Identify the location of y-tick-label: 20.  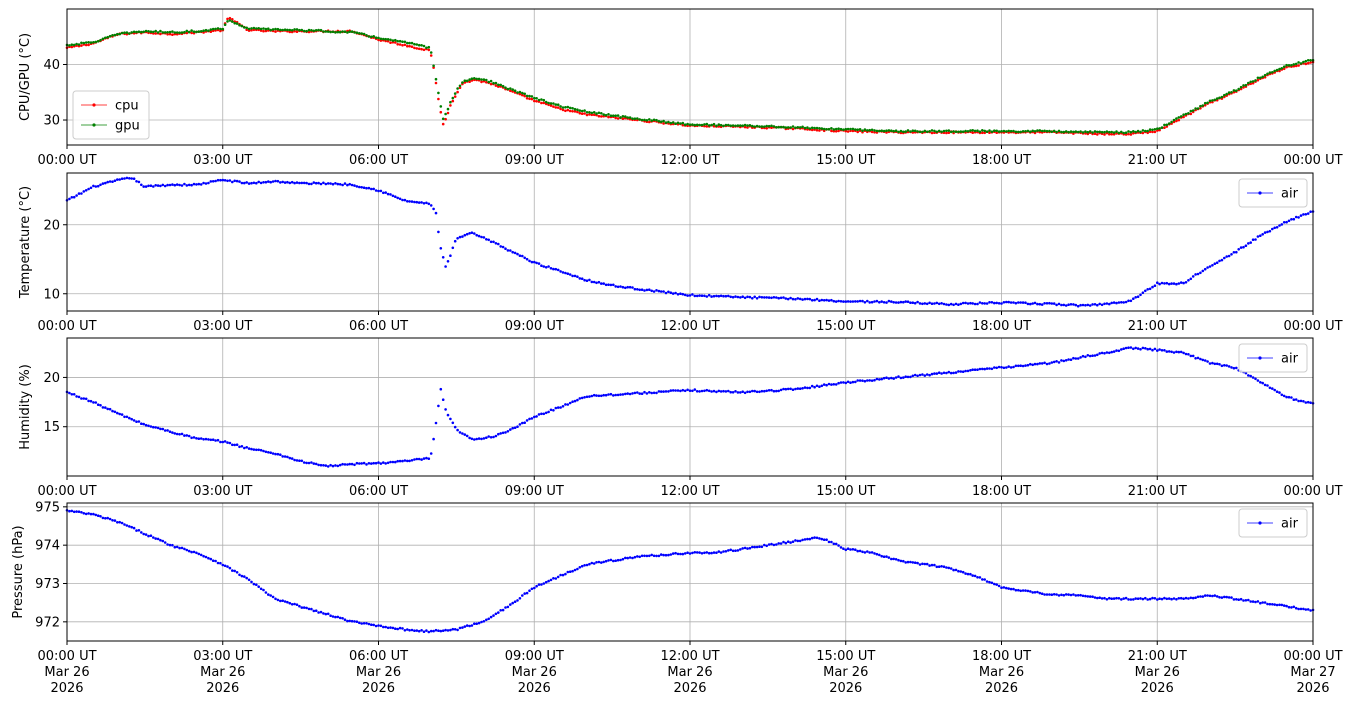
(51, 225).